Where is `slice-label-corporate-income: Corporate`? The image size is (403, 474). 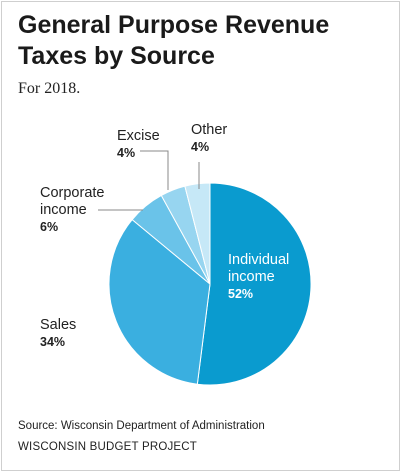 slice-label-corporate-income: Corporate is located at coordinates (72, 193).